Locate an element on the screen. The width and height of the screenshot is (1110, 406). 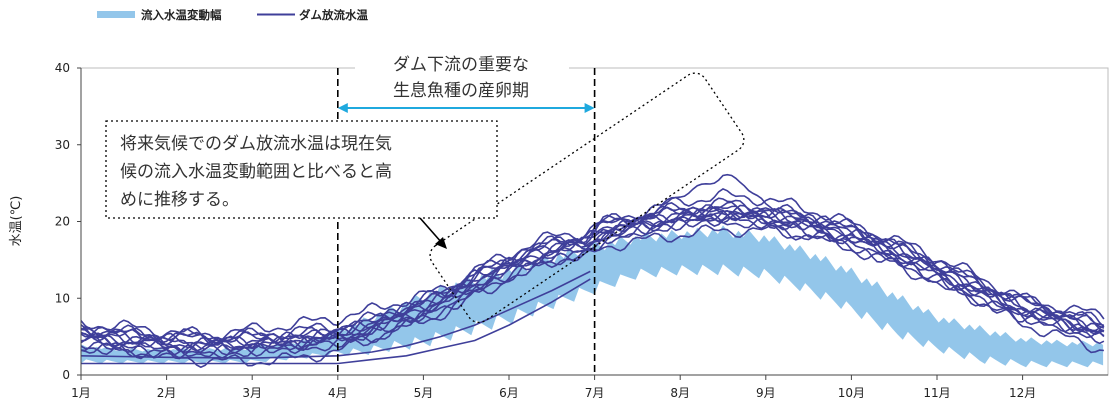
y-axis-title: 水温(℃) is located at coordinates (16, 221).